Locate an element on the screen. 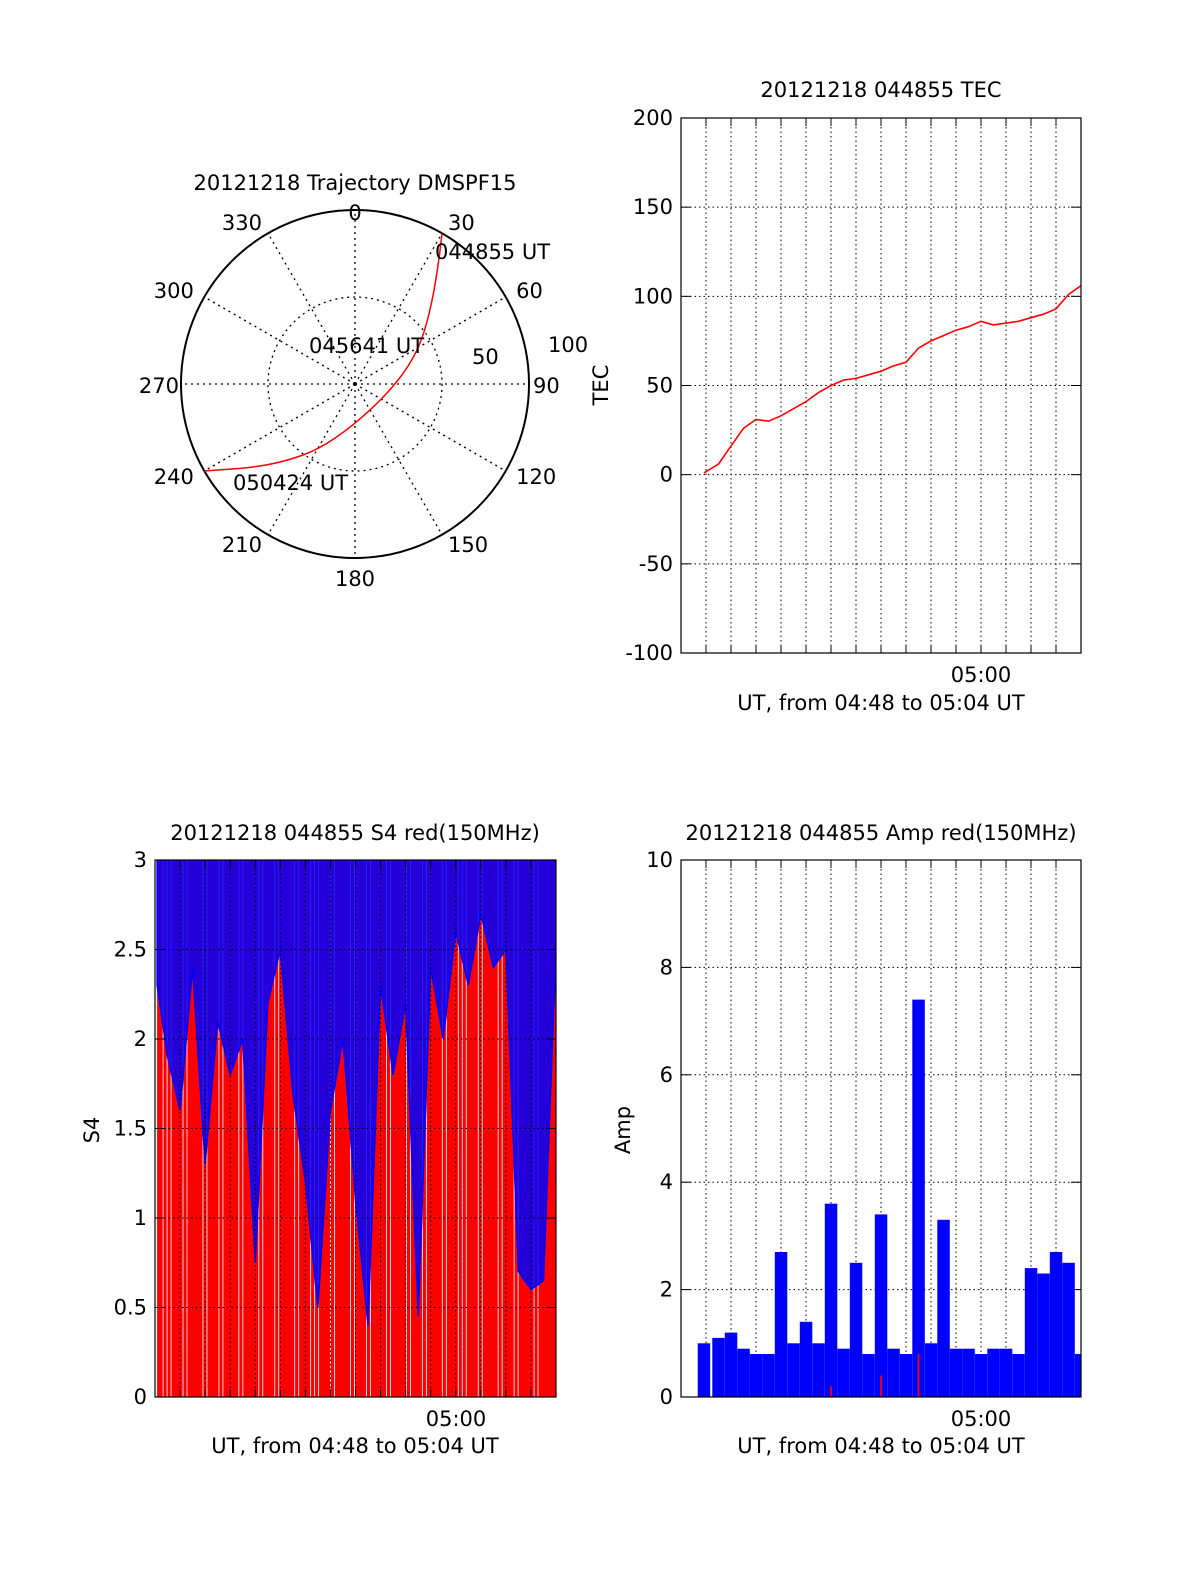  tec-series-line is located at coordinates (892, 379).